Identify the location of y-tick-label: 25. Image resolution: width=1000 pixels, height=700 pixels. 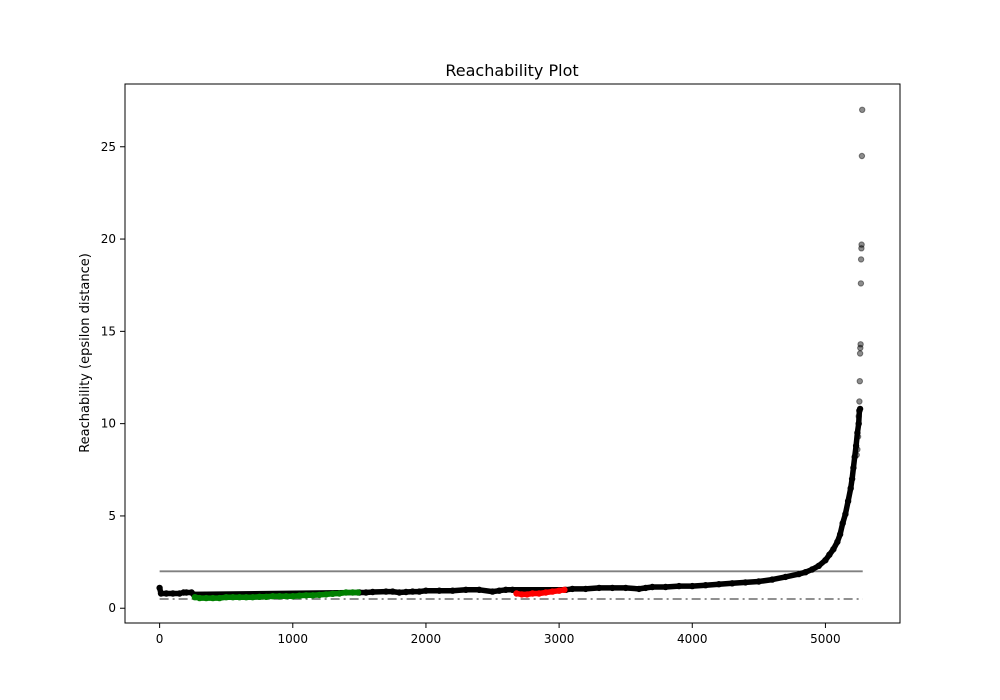
(108, 147).